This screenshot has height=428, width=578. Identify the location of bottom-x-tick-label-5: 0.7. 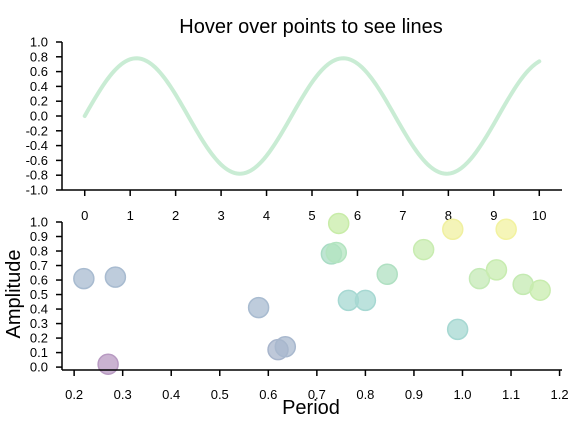
(317, 394).